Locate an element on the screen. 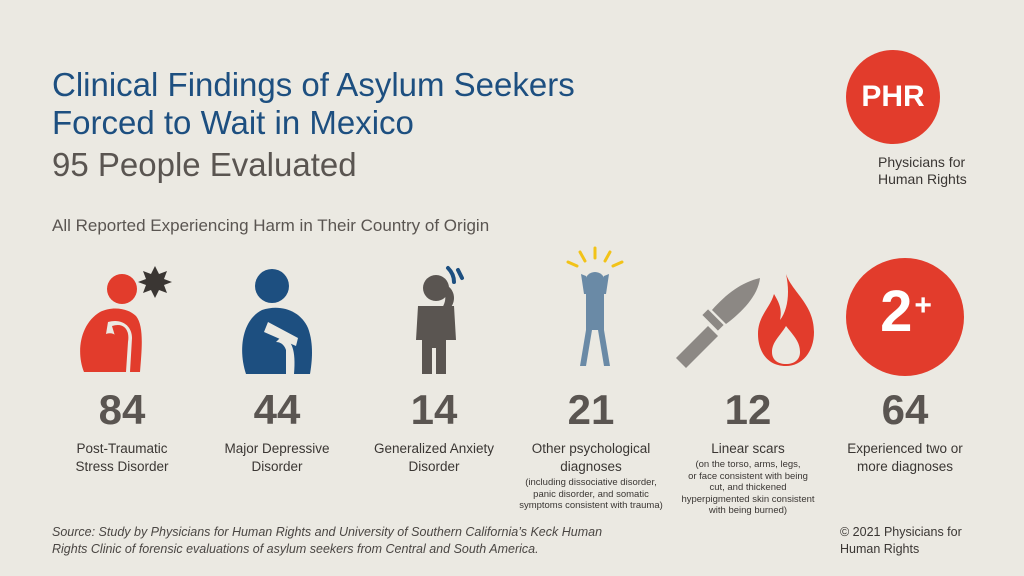  stat-label-line-1: Other psychological is located at coordinates (591, 448).